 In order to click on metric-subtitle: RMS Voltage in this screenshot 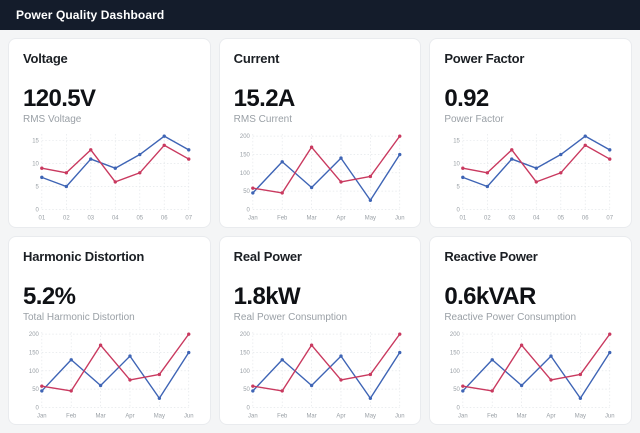, I will do `click(52, 120)`.